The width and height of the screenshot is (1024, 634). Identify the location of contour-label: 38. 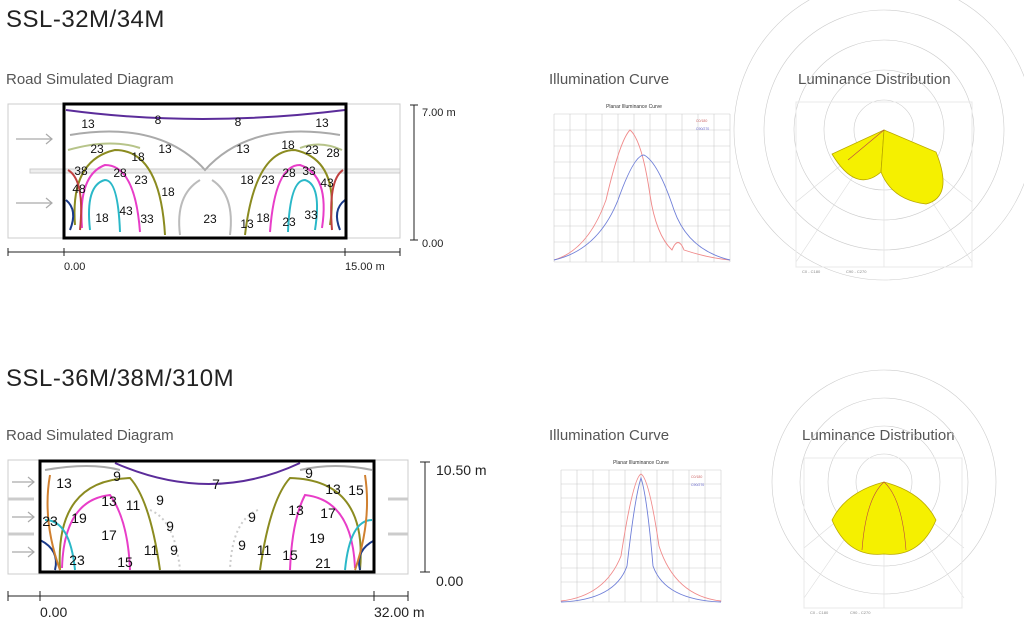
(81, 171).